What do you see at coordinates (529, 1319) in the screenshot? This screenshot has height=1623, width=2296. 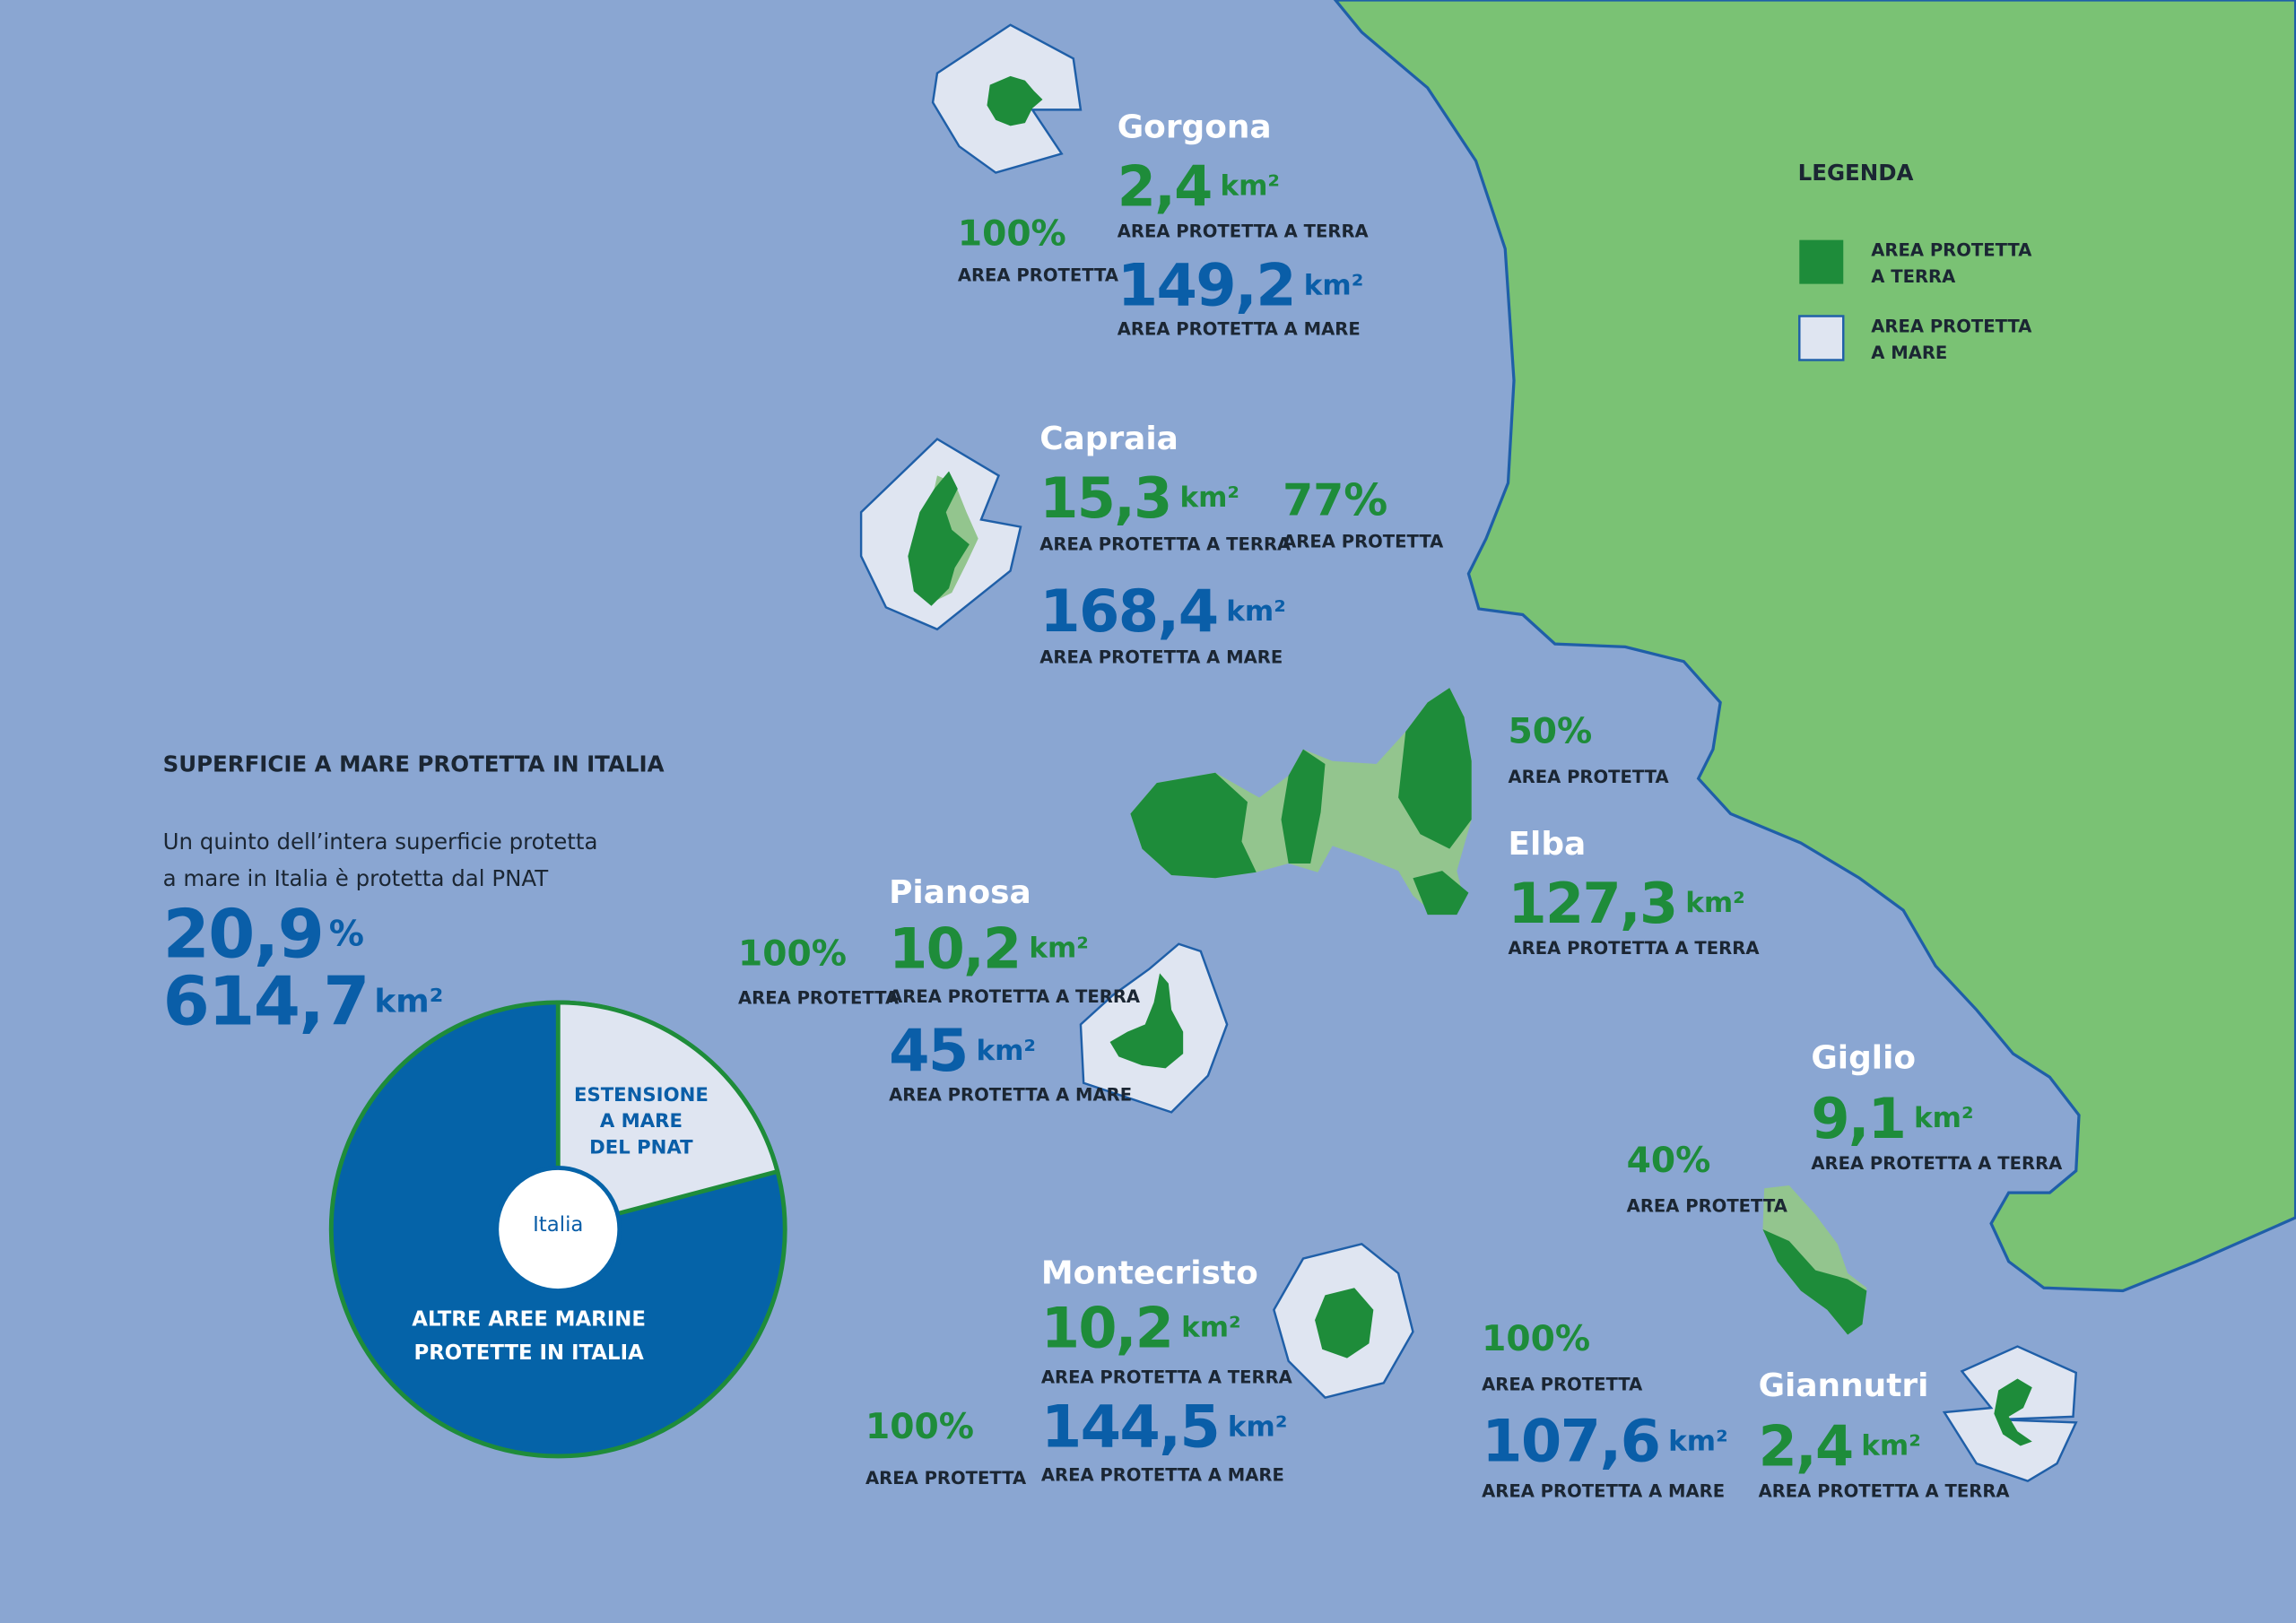 I see `pie-label: ALTRE AREE MARINE` at bounding box center [529, 1319].